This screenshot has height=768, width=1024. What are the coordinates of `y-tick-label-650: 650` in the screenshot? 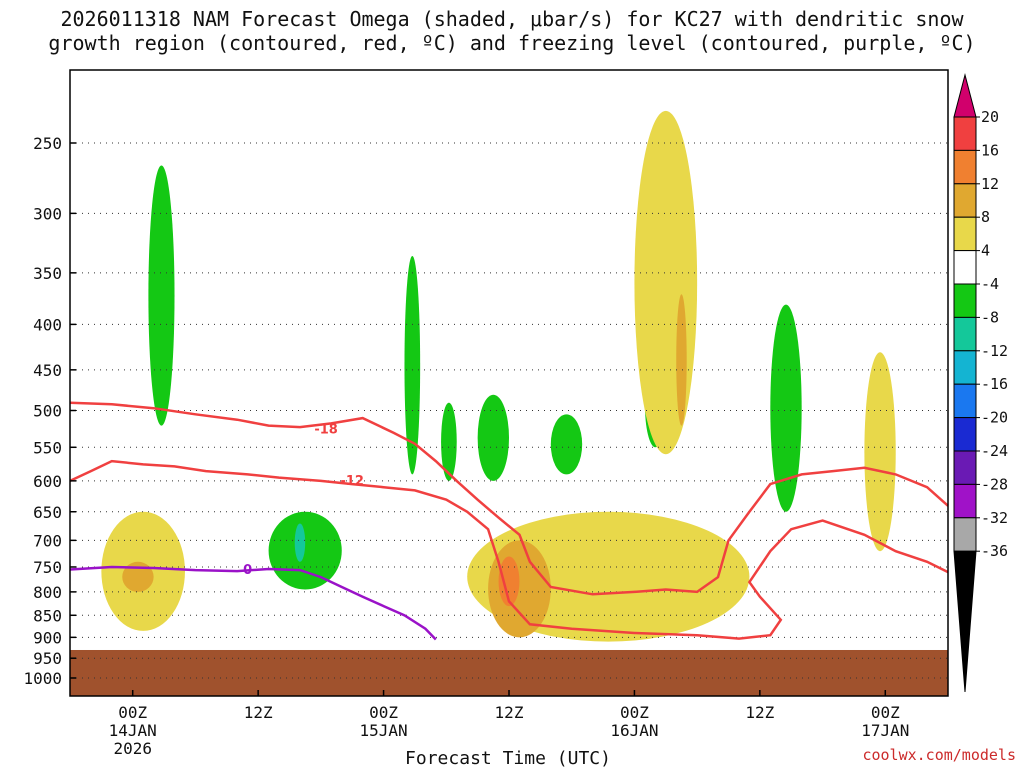 It's located at (47, 512).